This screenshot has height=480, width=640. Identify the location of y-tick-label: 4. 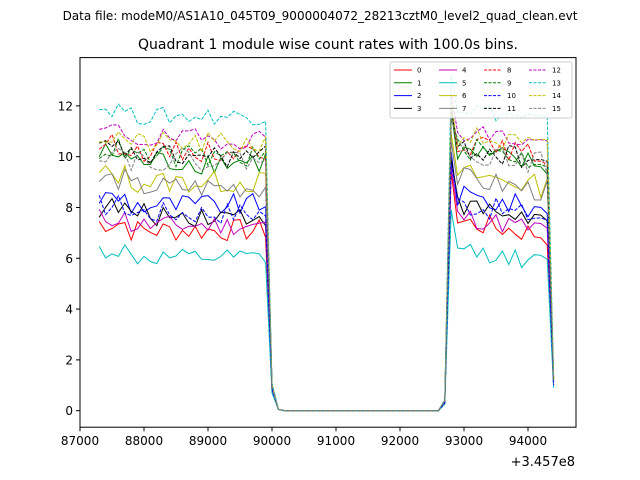
(69, 310).